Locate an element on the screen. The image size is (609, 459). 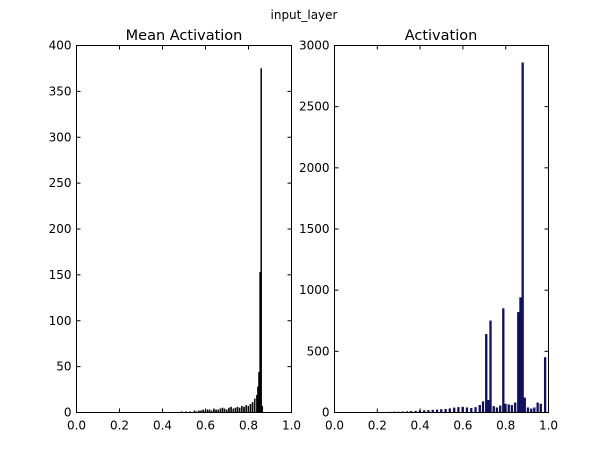
y-tick-label: 500 is located at coordinates (318, 351).